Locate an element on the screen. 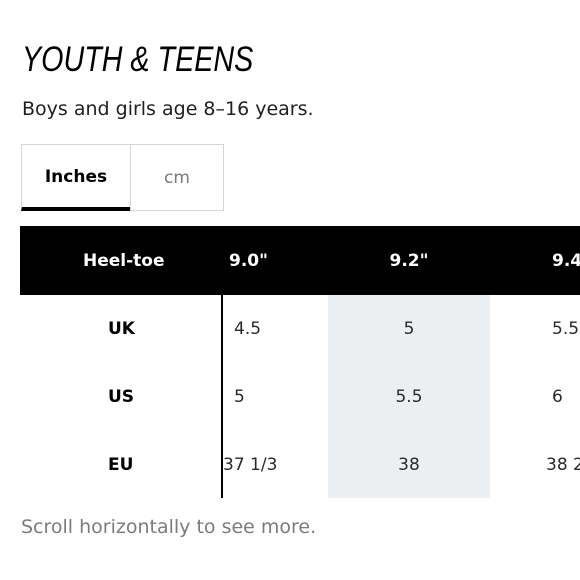 The width and height of the screenshot is (580, 580). unit-toggle: Inches cm is located at coordinates (122, 177).